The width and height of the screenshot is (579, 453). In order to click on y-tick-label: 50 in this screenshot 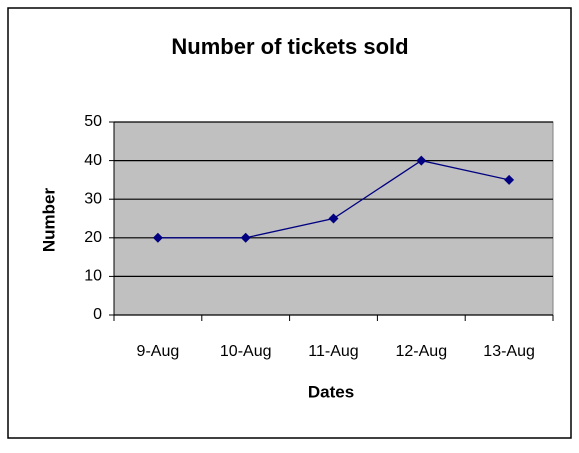, I will do `click(93, 121)`.